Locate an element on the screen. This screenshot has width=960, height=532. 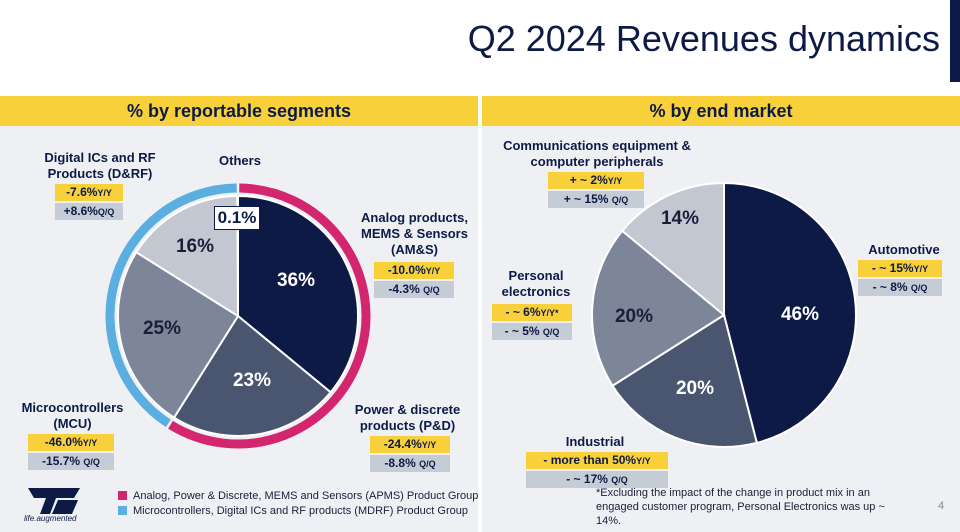
slice-label-pd: 23% is located at coordinates (252, 380).